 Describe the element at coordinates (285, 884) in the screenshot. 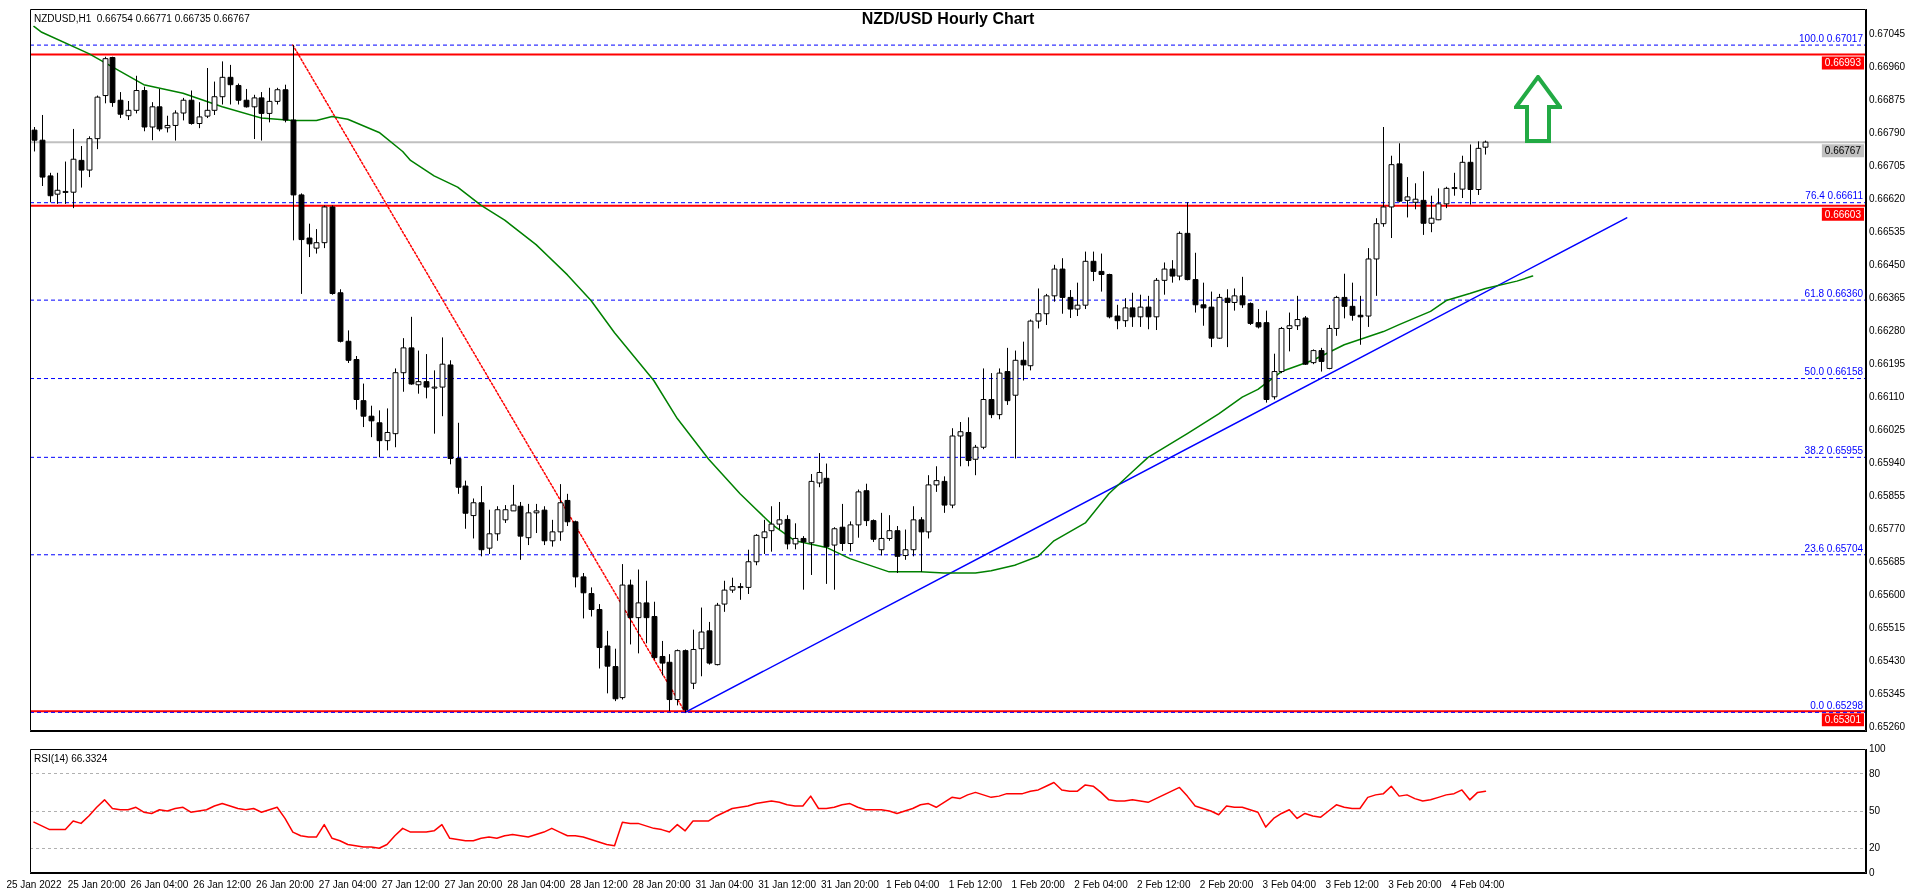

I see `x-tick-label: 26 Jan 20:00` at that location.